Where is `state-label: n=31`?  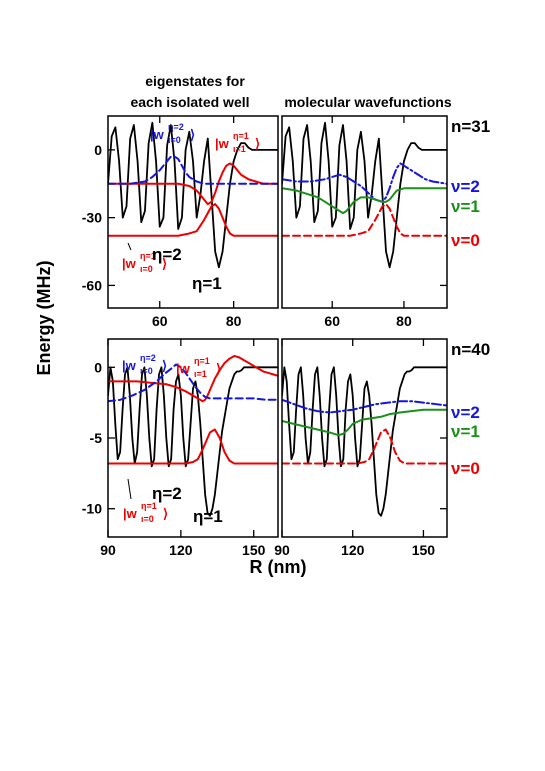 state-label: n=31 is located at coordinates (470, 126).